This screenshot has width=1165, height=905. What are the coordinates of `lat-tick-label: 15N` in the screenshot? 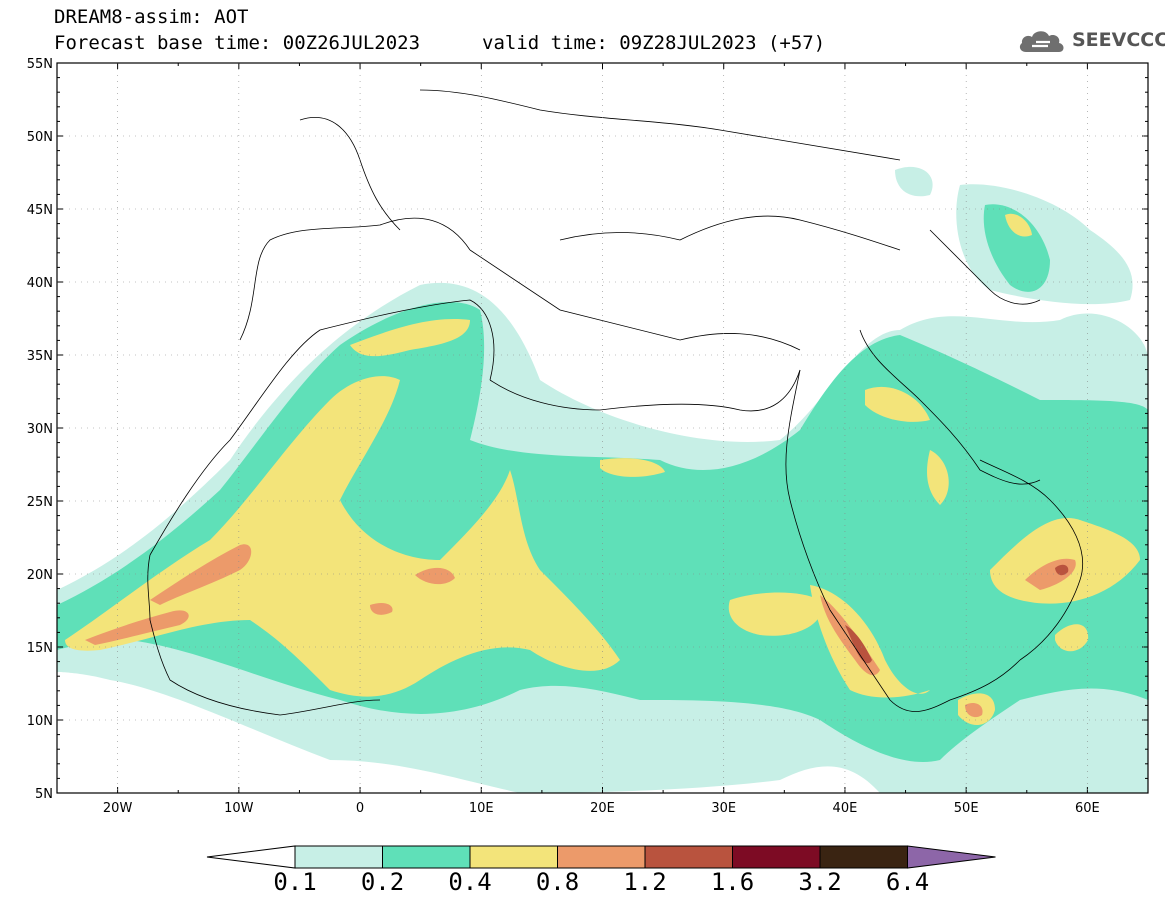 It's located at (40, 648).